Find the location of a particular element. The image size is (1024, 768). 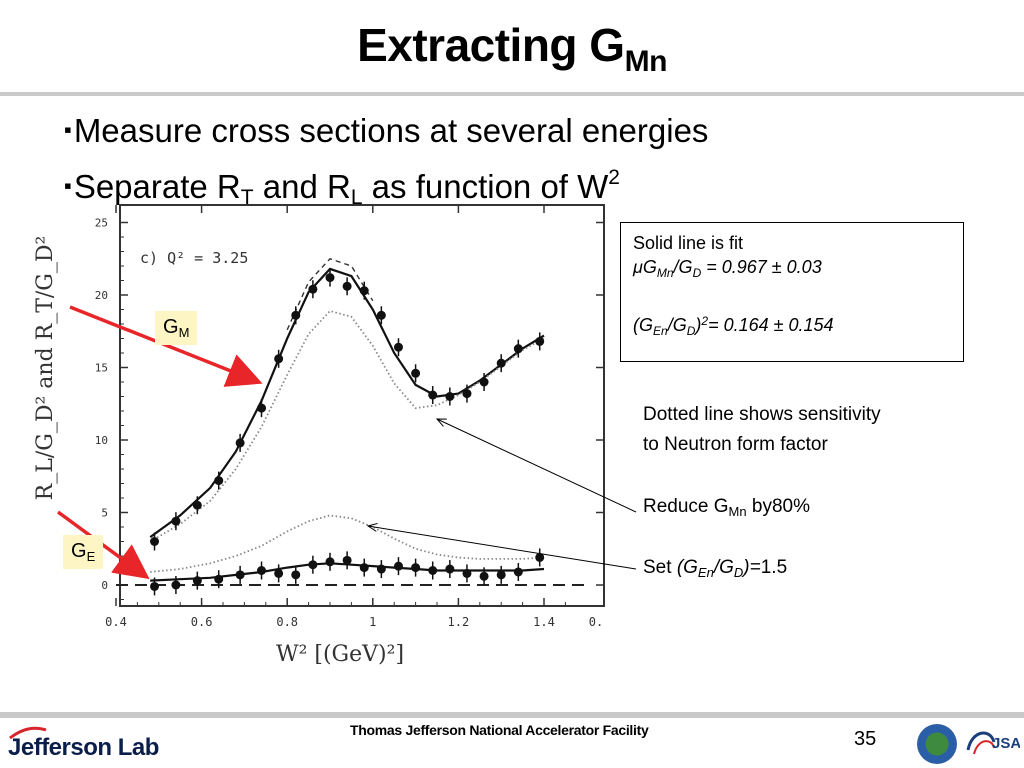

title-divider is located at coordinates (512, 94).